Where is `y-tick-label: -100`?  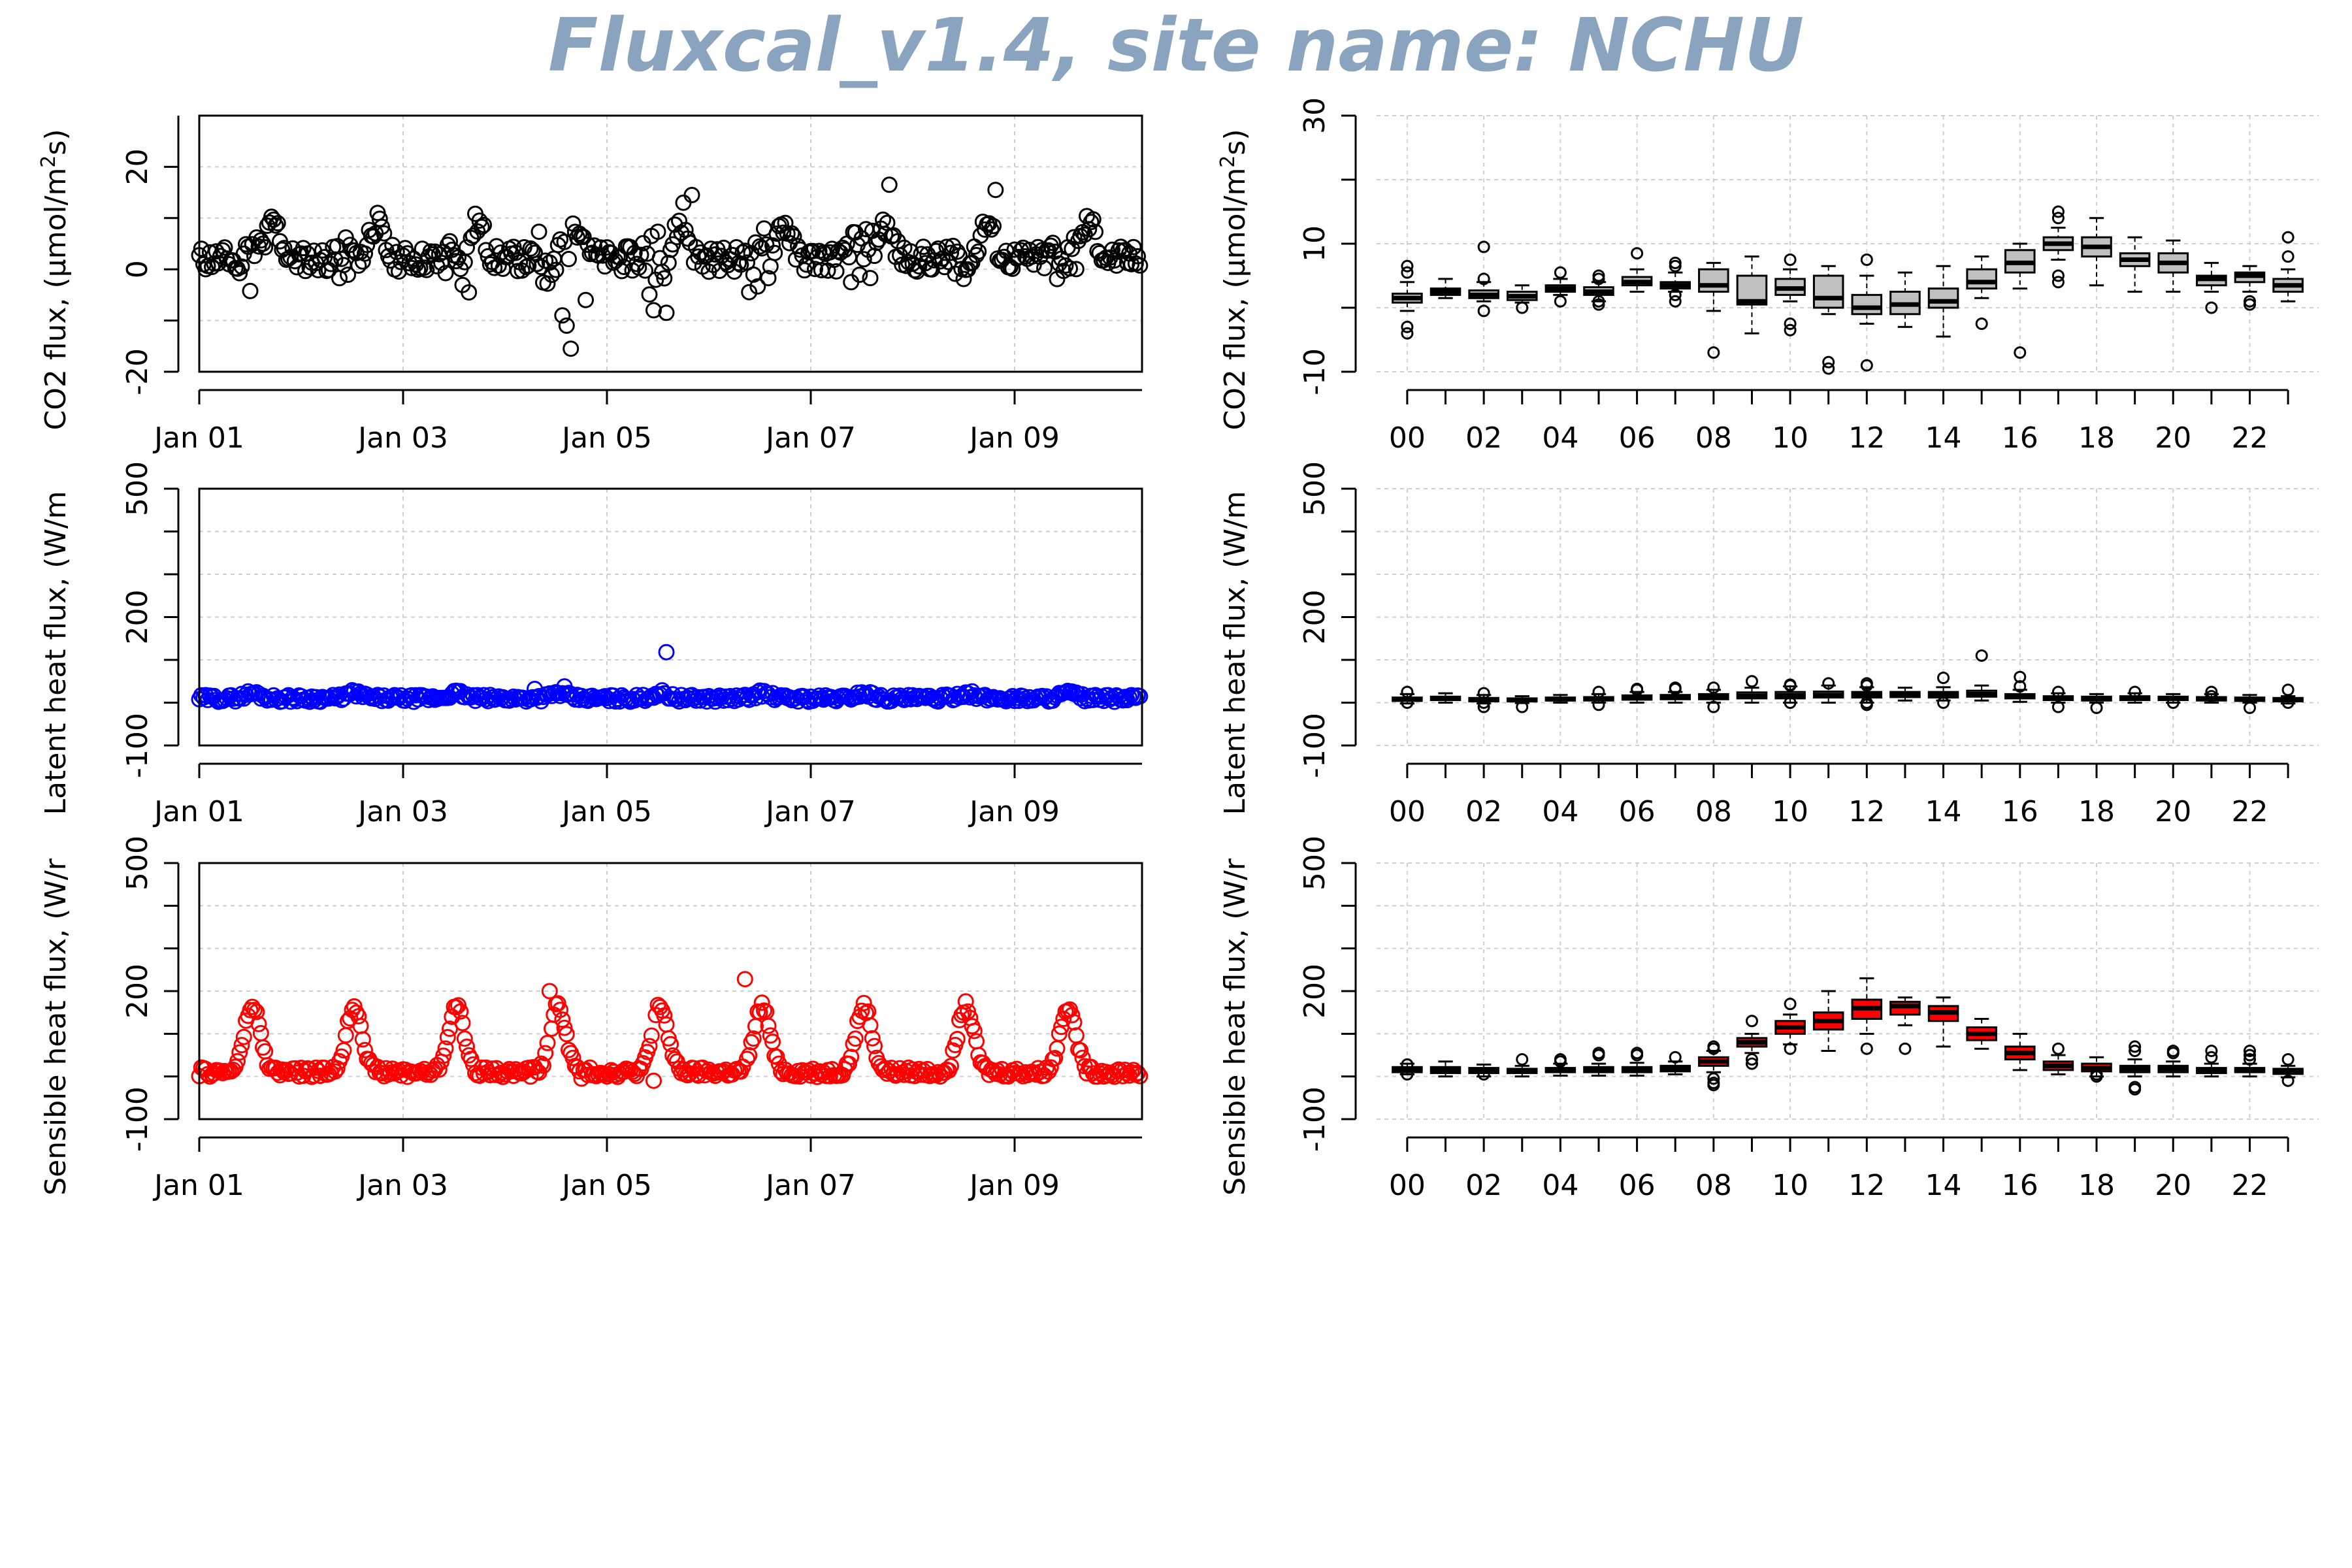
y-tick-label: -100 is located at coordinates (137, 745).